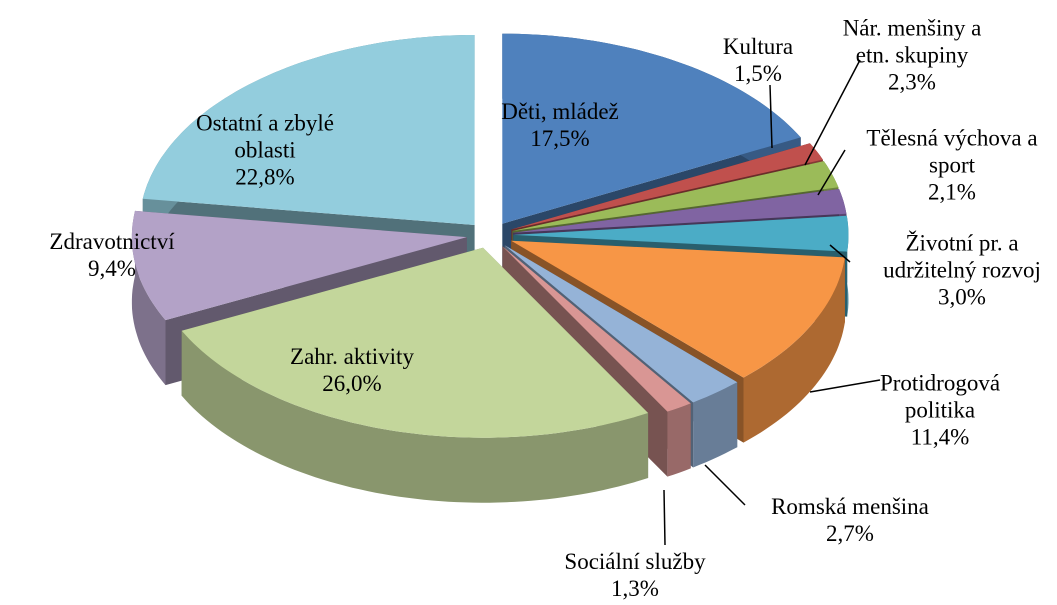  I want to click on category-label: Nár. menšiny a etn. skupiny, so click(912, 41).